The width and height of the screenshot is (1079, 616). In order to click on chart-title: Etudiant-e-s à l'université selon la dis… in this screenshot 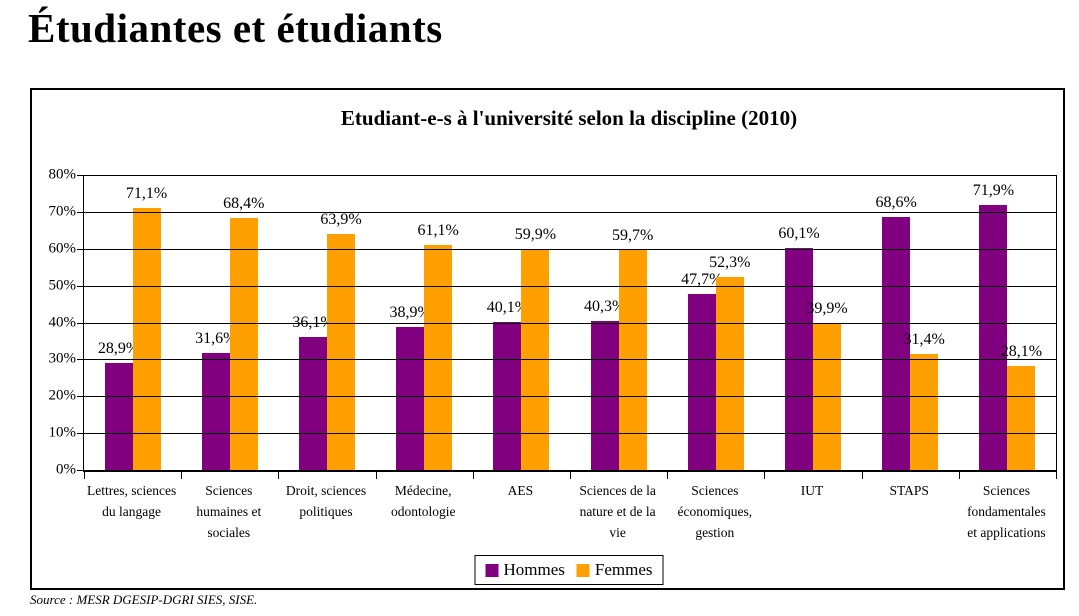, I will do `click(569, 118)`.